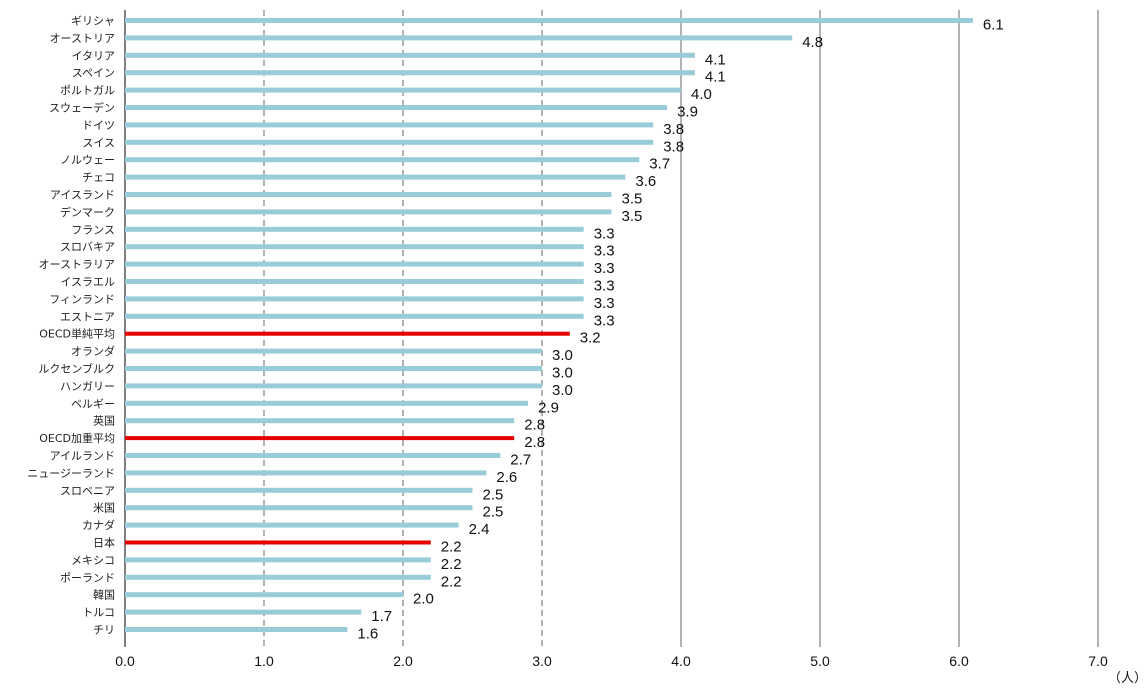 This screenshot has width=1145, height=689. I want to click on value-label: 6.1, so click(993, 25).